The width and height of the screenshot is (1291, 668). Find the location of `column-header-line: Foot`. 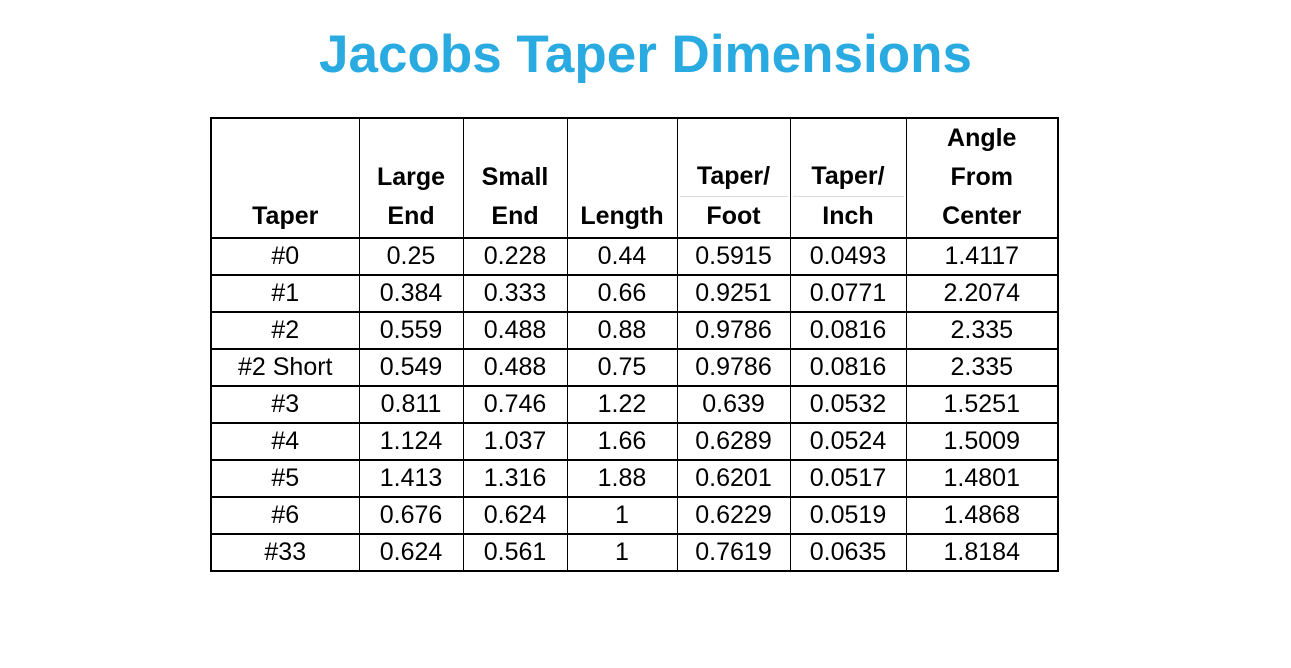

column-header-line: Foot is located at coordinates (733, 216).